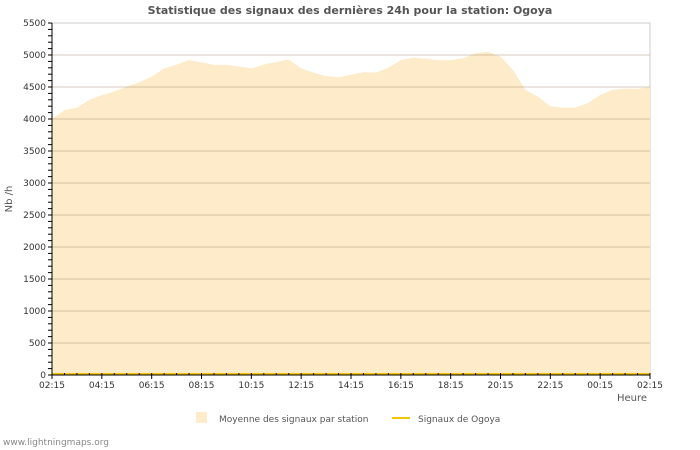 The width and height of the screenshot is (700, 450). What do you see at coordinates (152, 386) in the screenshot?
I see `x-tick-label: 06:15` at bounding box center [152, 386].